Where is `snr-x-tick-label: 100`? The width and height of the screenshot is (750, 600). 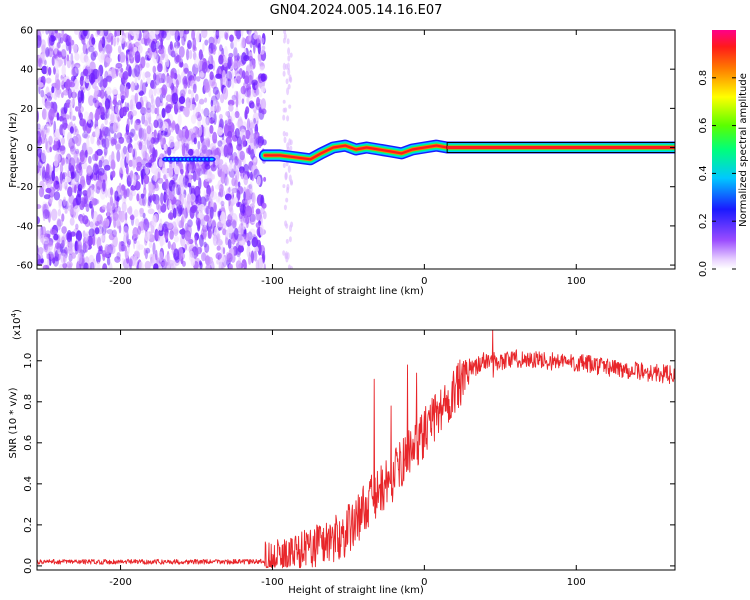
snr-x-tick-label: 100 is located at coordinates (576, 582).